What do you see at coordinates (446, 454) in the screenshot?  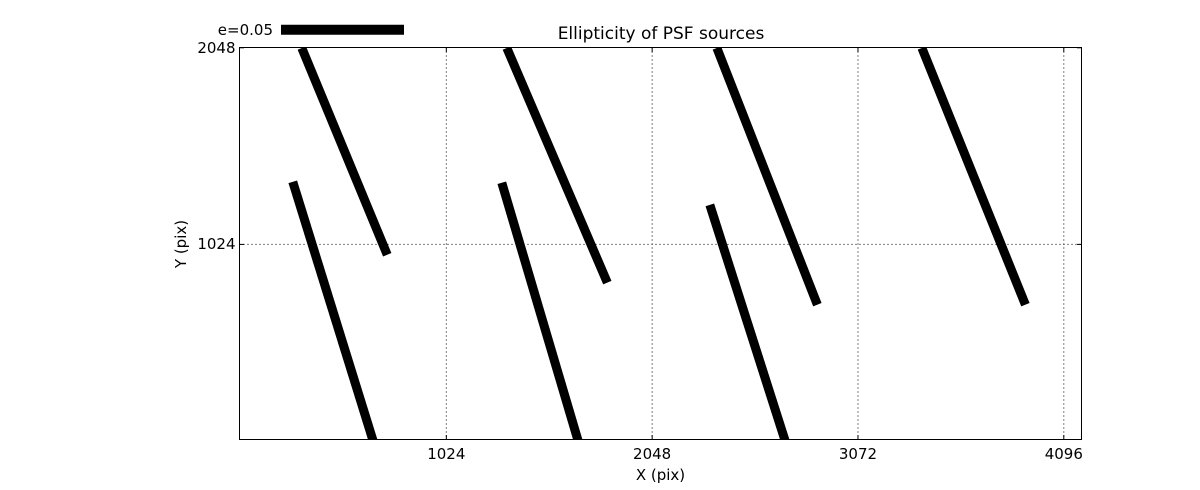 I see `x-tick-label: 1024` at bounding box center [446, 454].